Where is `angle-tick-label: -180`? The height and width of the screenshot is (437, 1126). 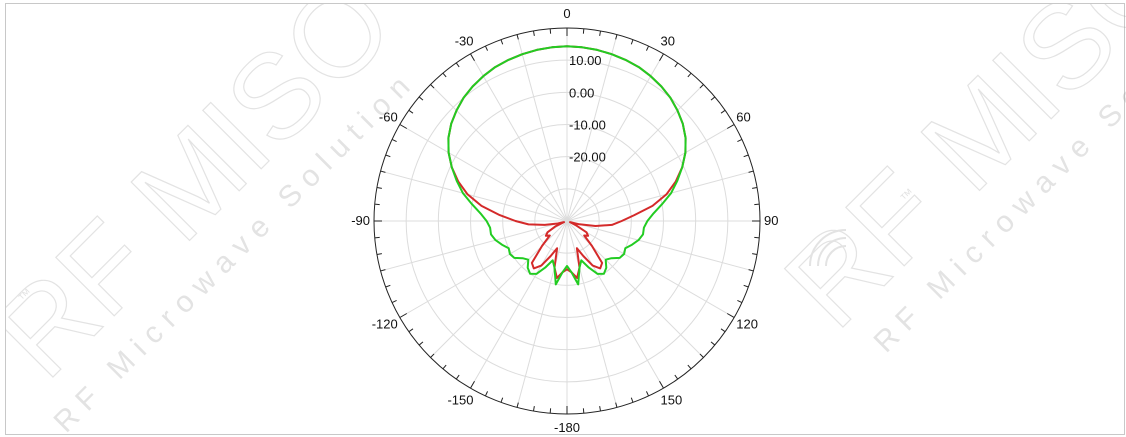 angle-tick-label: -180 is located at coordinates (567, 427).